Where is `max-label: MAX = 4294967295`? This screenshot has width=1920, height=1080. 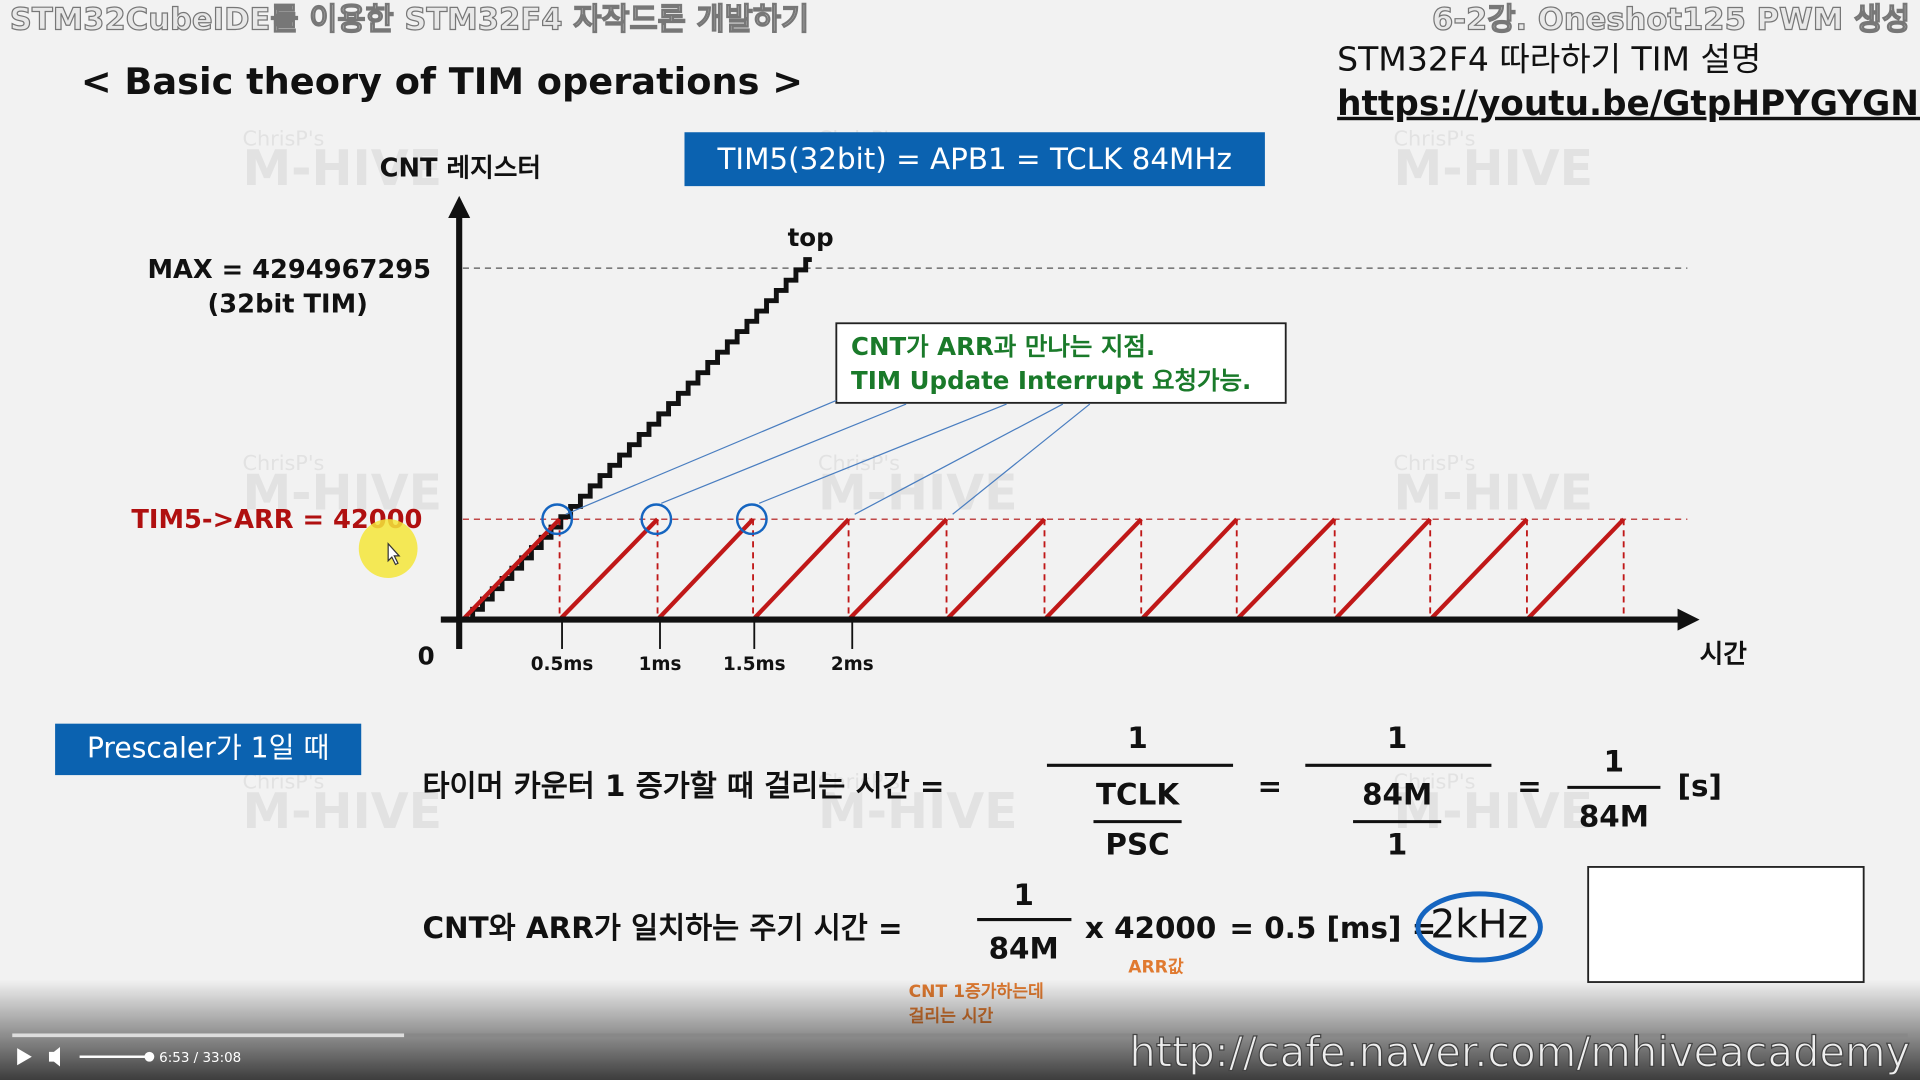 max-label: MAX = 4294967295 is located at coordinates (289, 270).